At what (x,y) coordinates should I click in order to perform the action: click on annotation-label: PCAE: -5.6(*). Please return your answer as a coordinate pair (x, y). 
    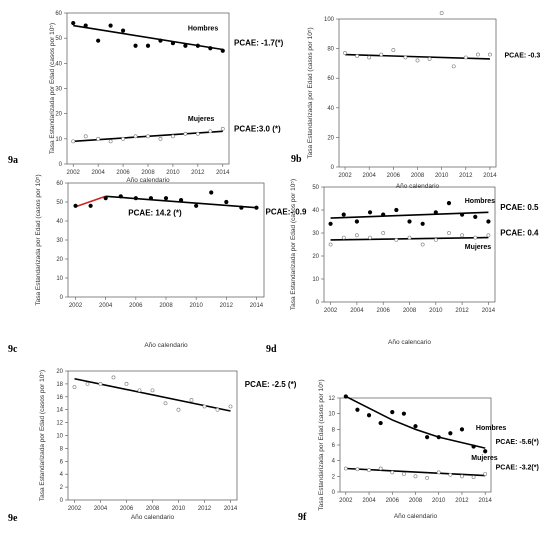
    Looking at the image, I should click on (517, 442).